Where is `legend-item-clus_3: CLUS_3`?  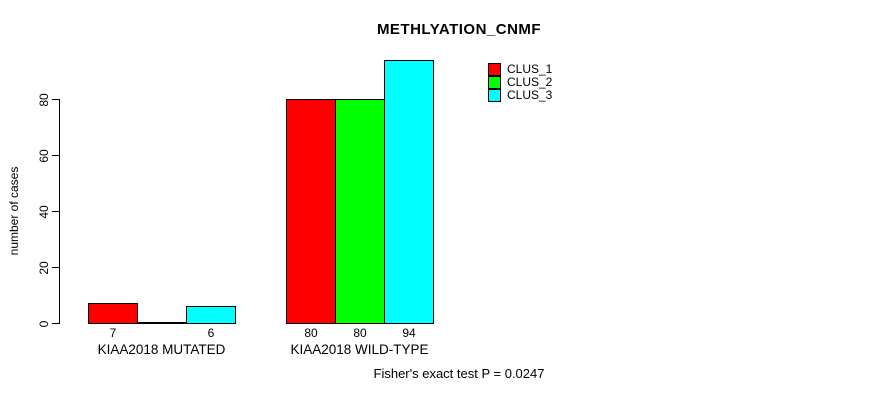
legend-item-clus_3: CLUS_3 is located at coordinates (520, 95).